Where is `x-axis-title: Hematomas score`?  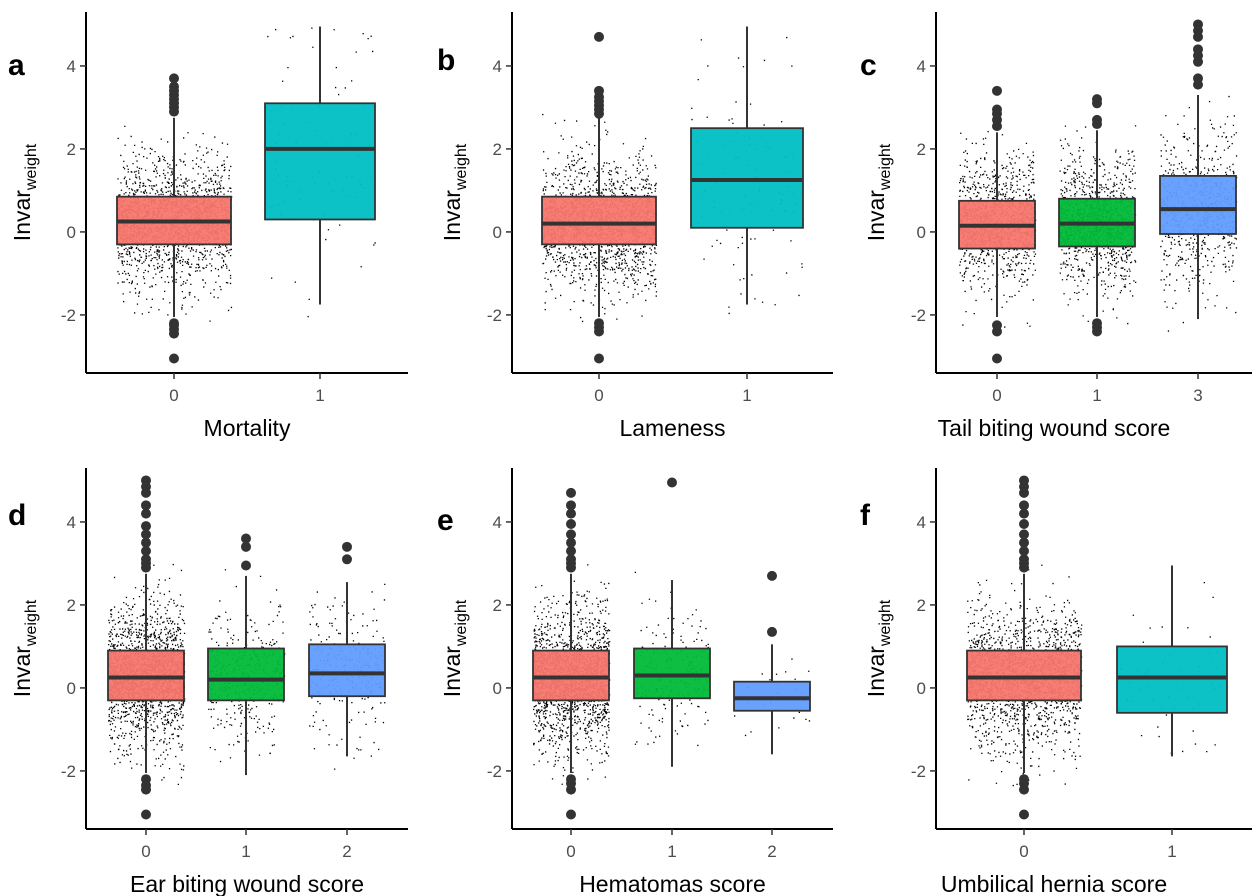
x-axis-title: Hematomas score is located at coordinates (672, 883).